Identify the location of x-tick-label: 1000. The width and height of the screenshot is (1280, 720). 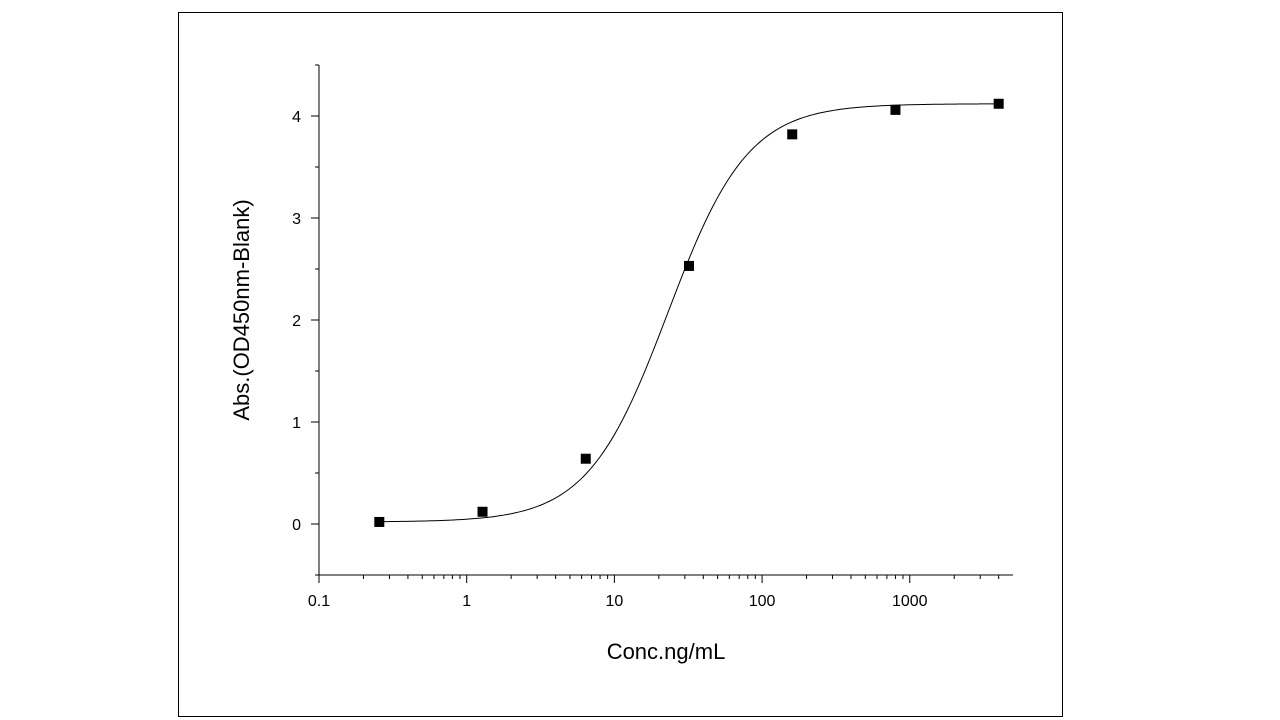
(910, 601).